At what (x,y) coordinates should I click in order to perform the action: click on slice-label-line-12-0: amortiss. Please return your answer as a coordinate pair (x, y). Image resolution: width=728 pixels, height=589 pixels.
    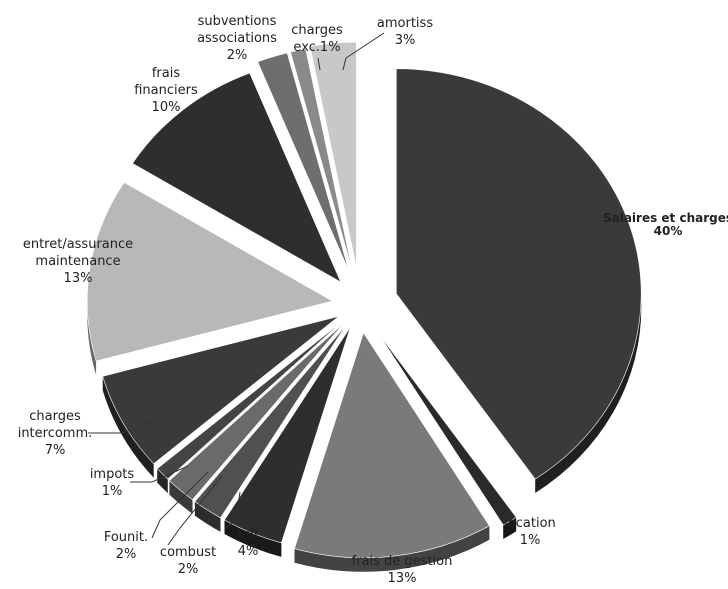
    Looking at the image, I should click on (405, 23).